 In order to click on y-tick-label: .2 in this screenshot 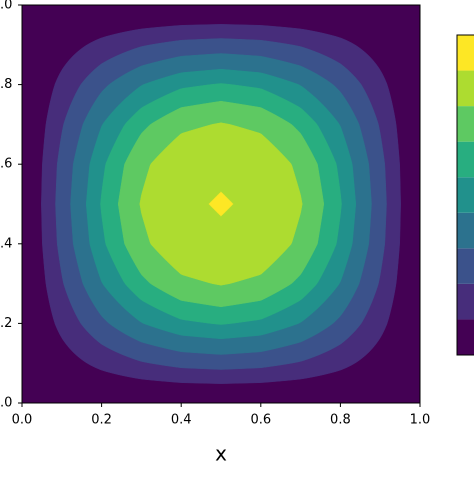, I will do `click(6, 323)`.